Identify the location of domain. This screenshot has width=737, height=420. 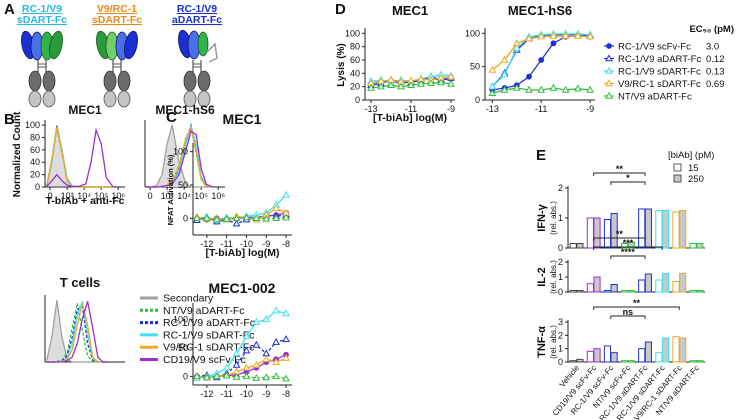
(203, 44).